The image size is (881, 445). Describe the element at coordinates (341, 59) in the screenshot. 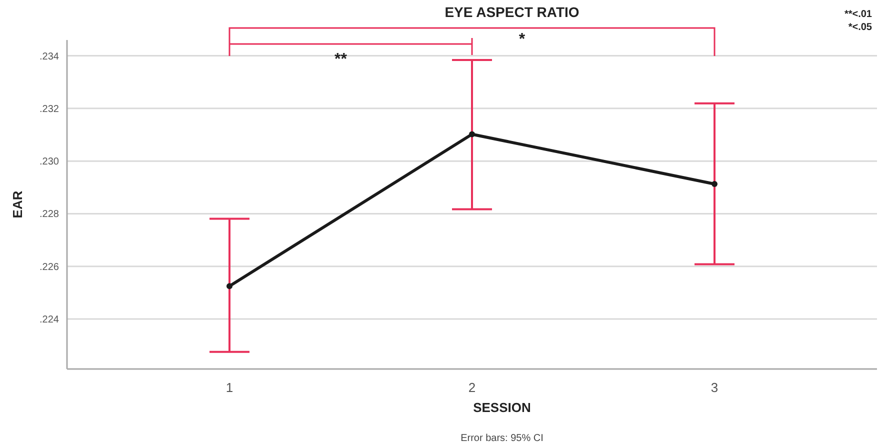

I see `annotation: **` at that location.